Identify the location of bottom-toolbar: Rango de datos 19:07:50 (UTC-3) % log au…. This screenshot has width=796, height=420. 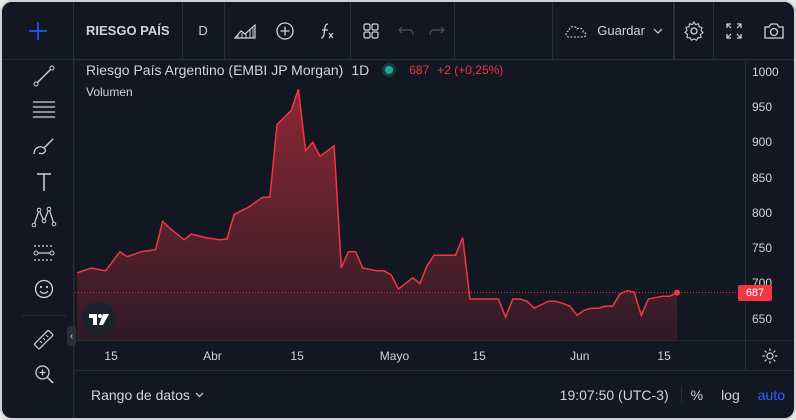
(434, 394).